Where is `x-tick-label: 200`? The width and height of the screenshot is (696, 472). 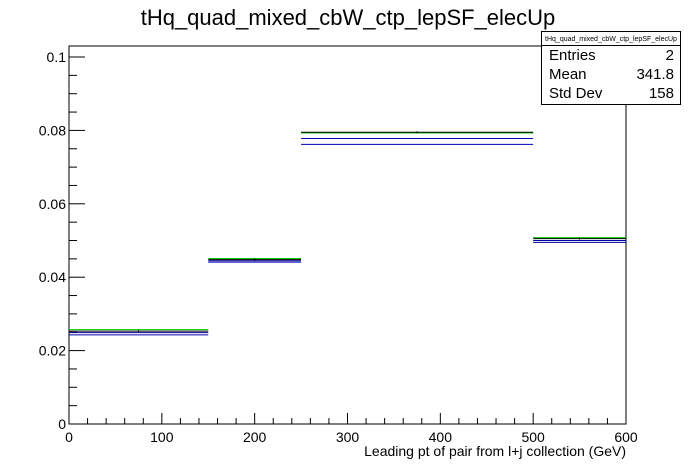
x-tick-label: 200 is located at coordinates (255, 437).